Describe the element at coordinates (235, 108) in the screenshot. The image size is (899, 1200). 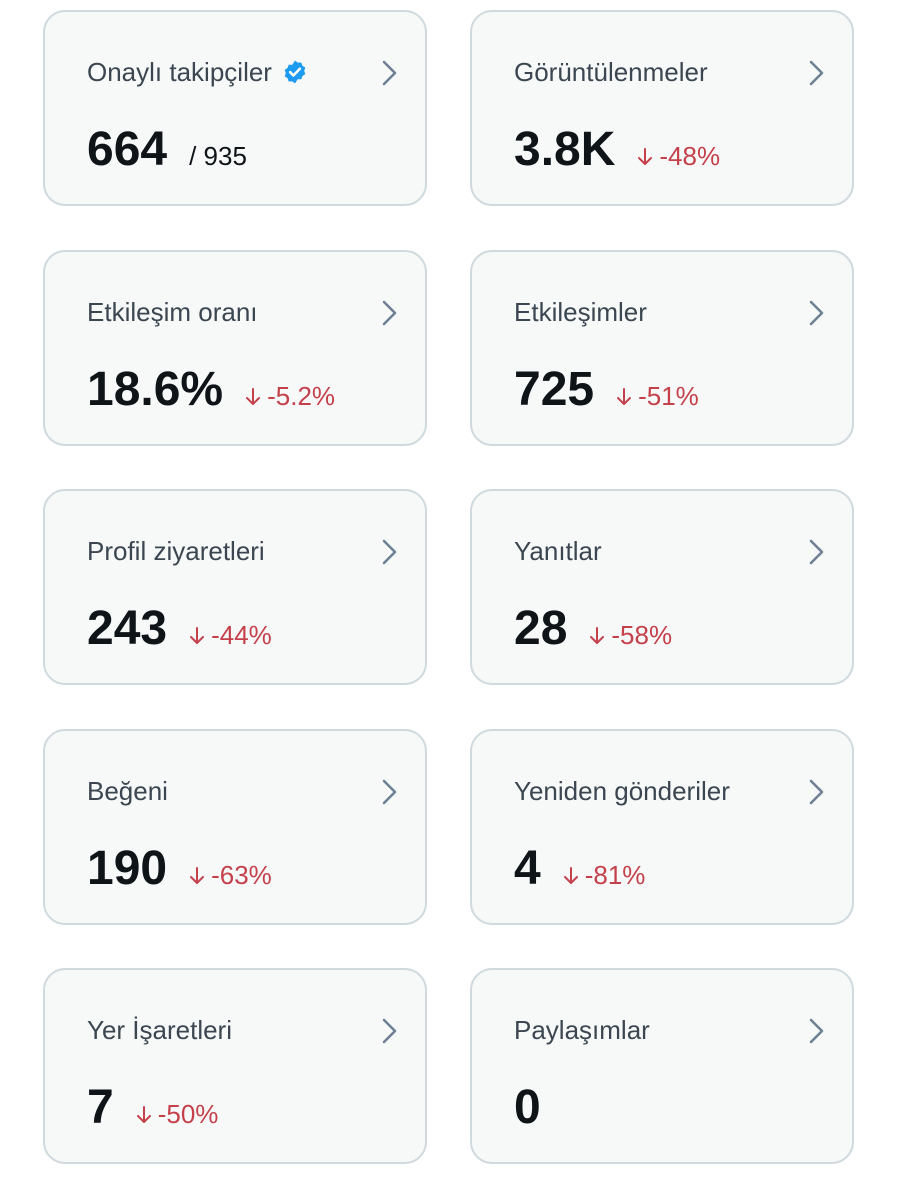
I see `card-verified-followers: Onaylı takipçiler 664 / 935` at that location.